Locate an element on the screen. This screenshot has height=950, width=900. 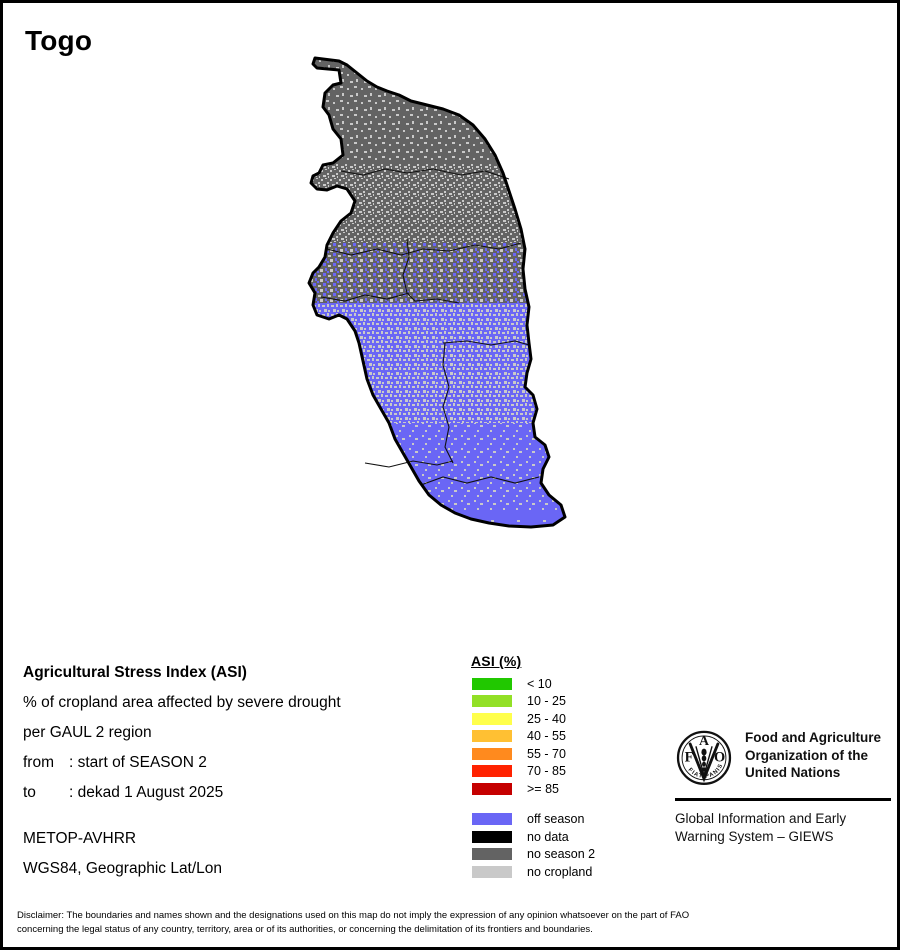
fao-divider is located at coordinates (783, 799).